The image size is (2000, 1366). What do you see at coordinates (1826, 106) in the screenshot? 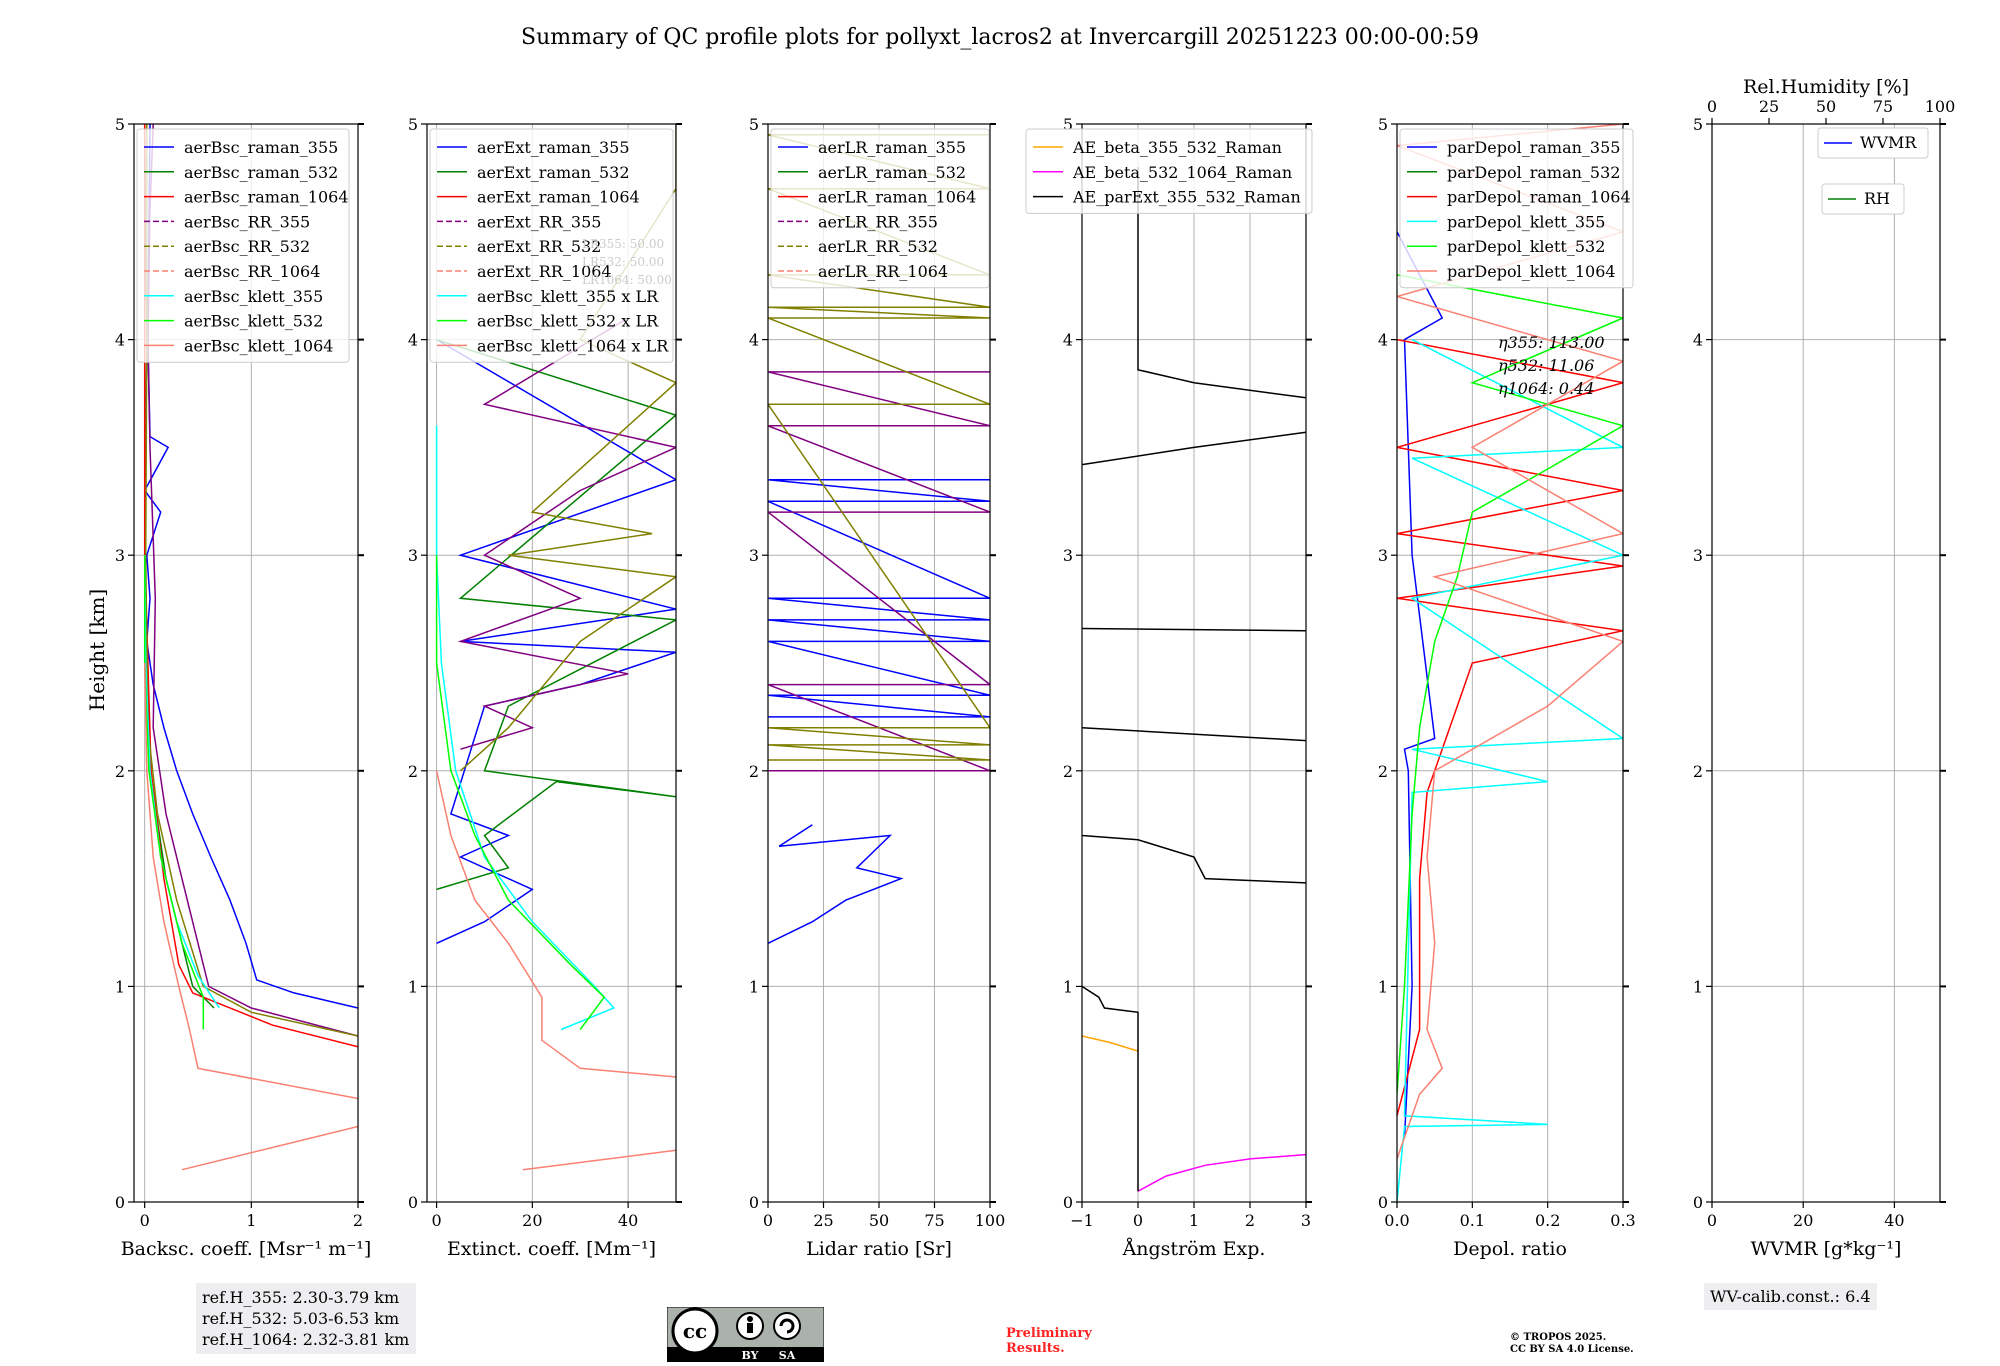
I see `top-x-tick-label: 50` at bounding box center [1826, 106].